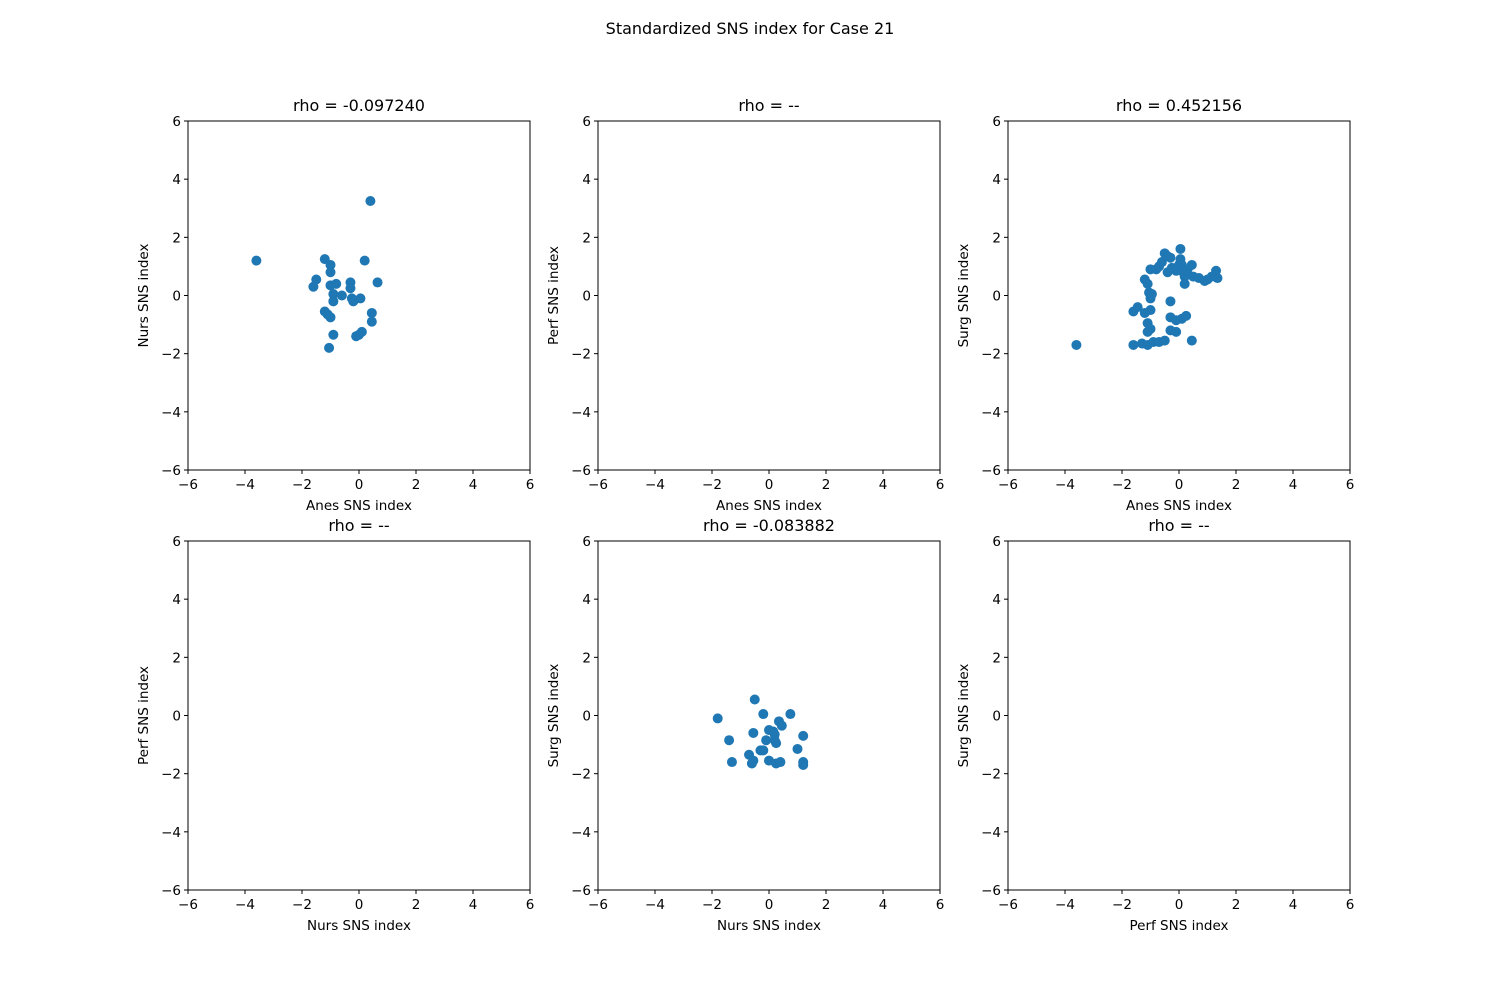 This screenshot has height=1000, width=1500. Describe the element at coordinates (769, 525) in the screenshot. I see `subplot-title: rho = -0.083882` at that location.